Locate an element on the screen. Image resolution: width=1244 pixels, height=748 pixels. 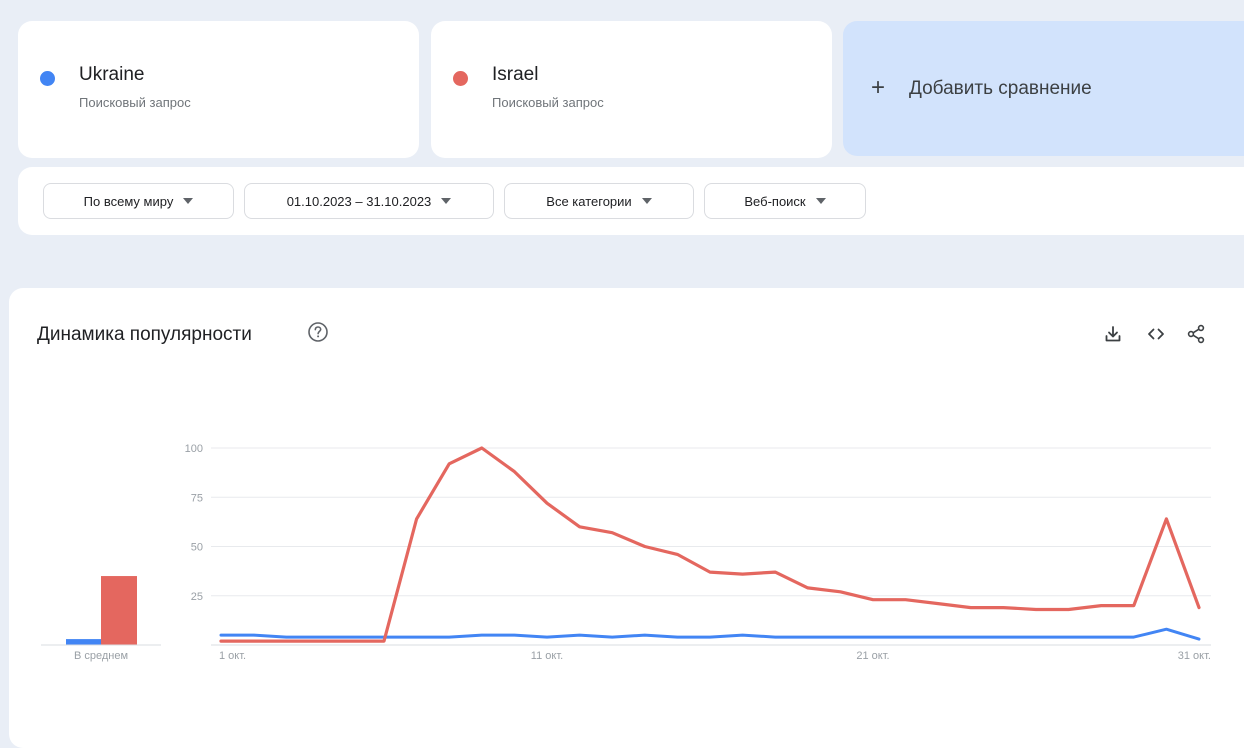
x-tick-label: 31 окт. is located at coordinates (1194, 656).